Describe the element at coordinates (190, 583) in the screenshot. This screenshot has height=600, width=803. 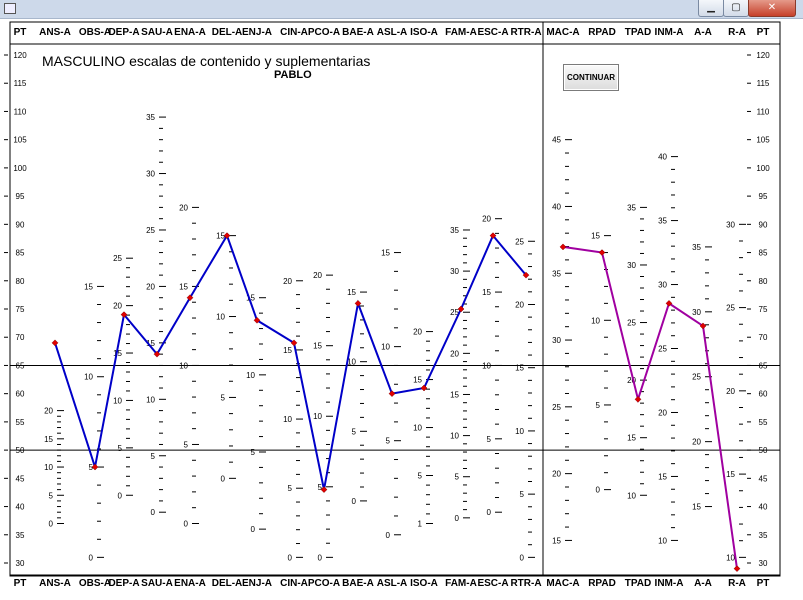
I see `column-footer: ENA-A` at that location.